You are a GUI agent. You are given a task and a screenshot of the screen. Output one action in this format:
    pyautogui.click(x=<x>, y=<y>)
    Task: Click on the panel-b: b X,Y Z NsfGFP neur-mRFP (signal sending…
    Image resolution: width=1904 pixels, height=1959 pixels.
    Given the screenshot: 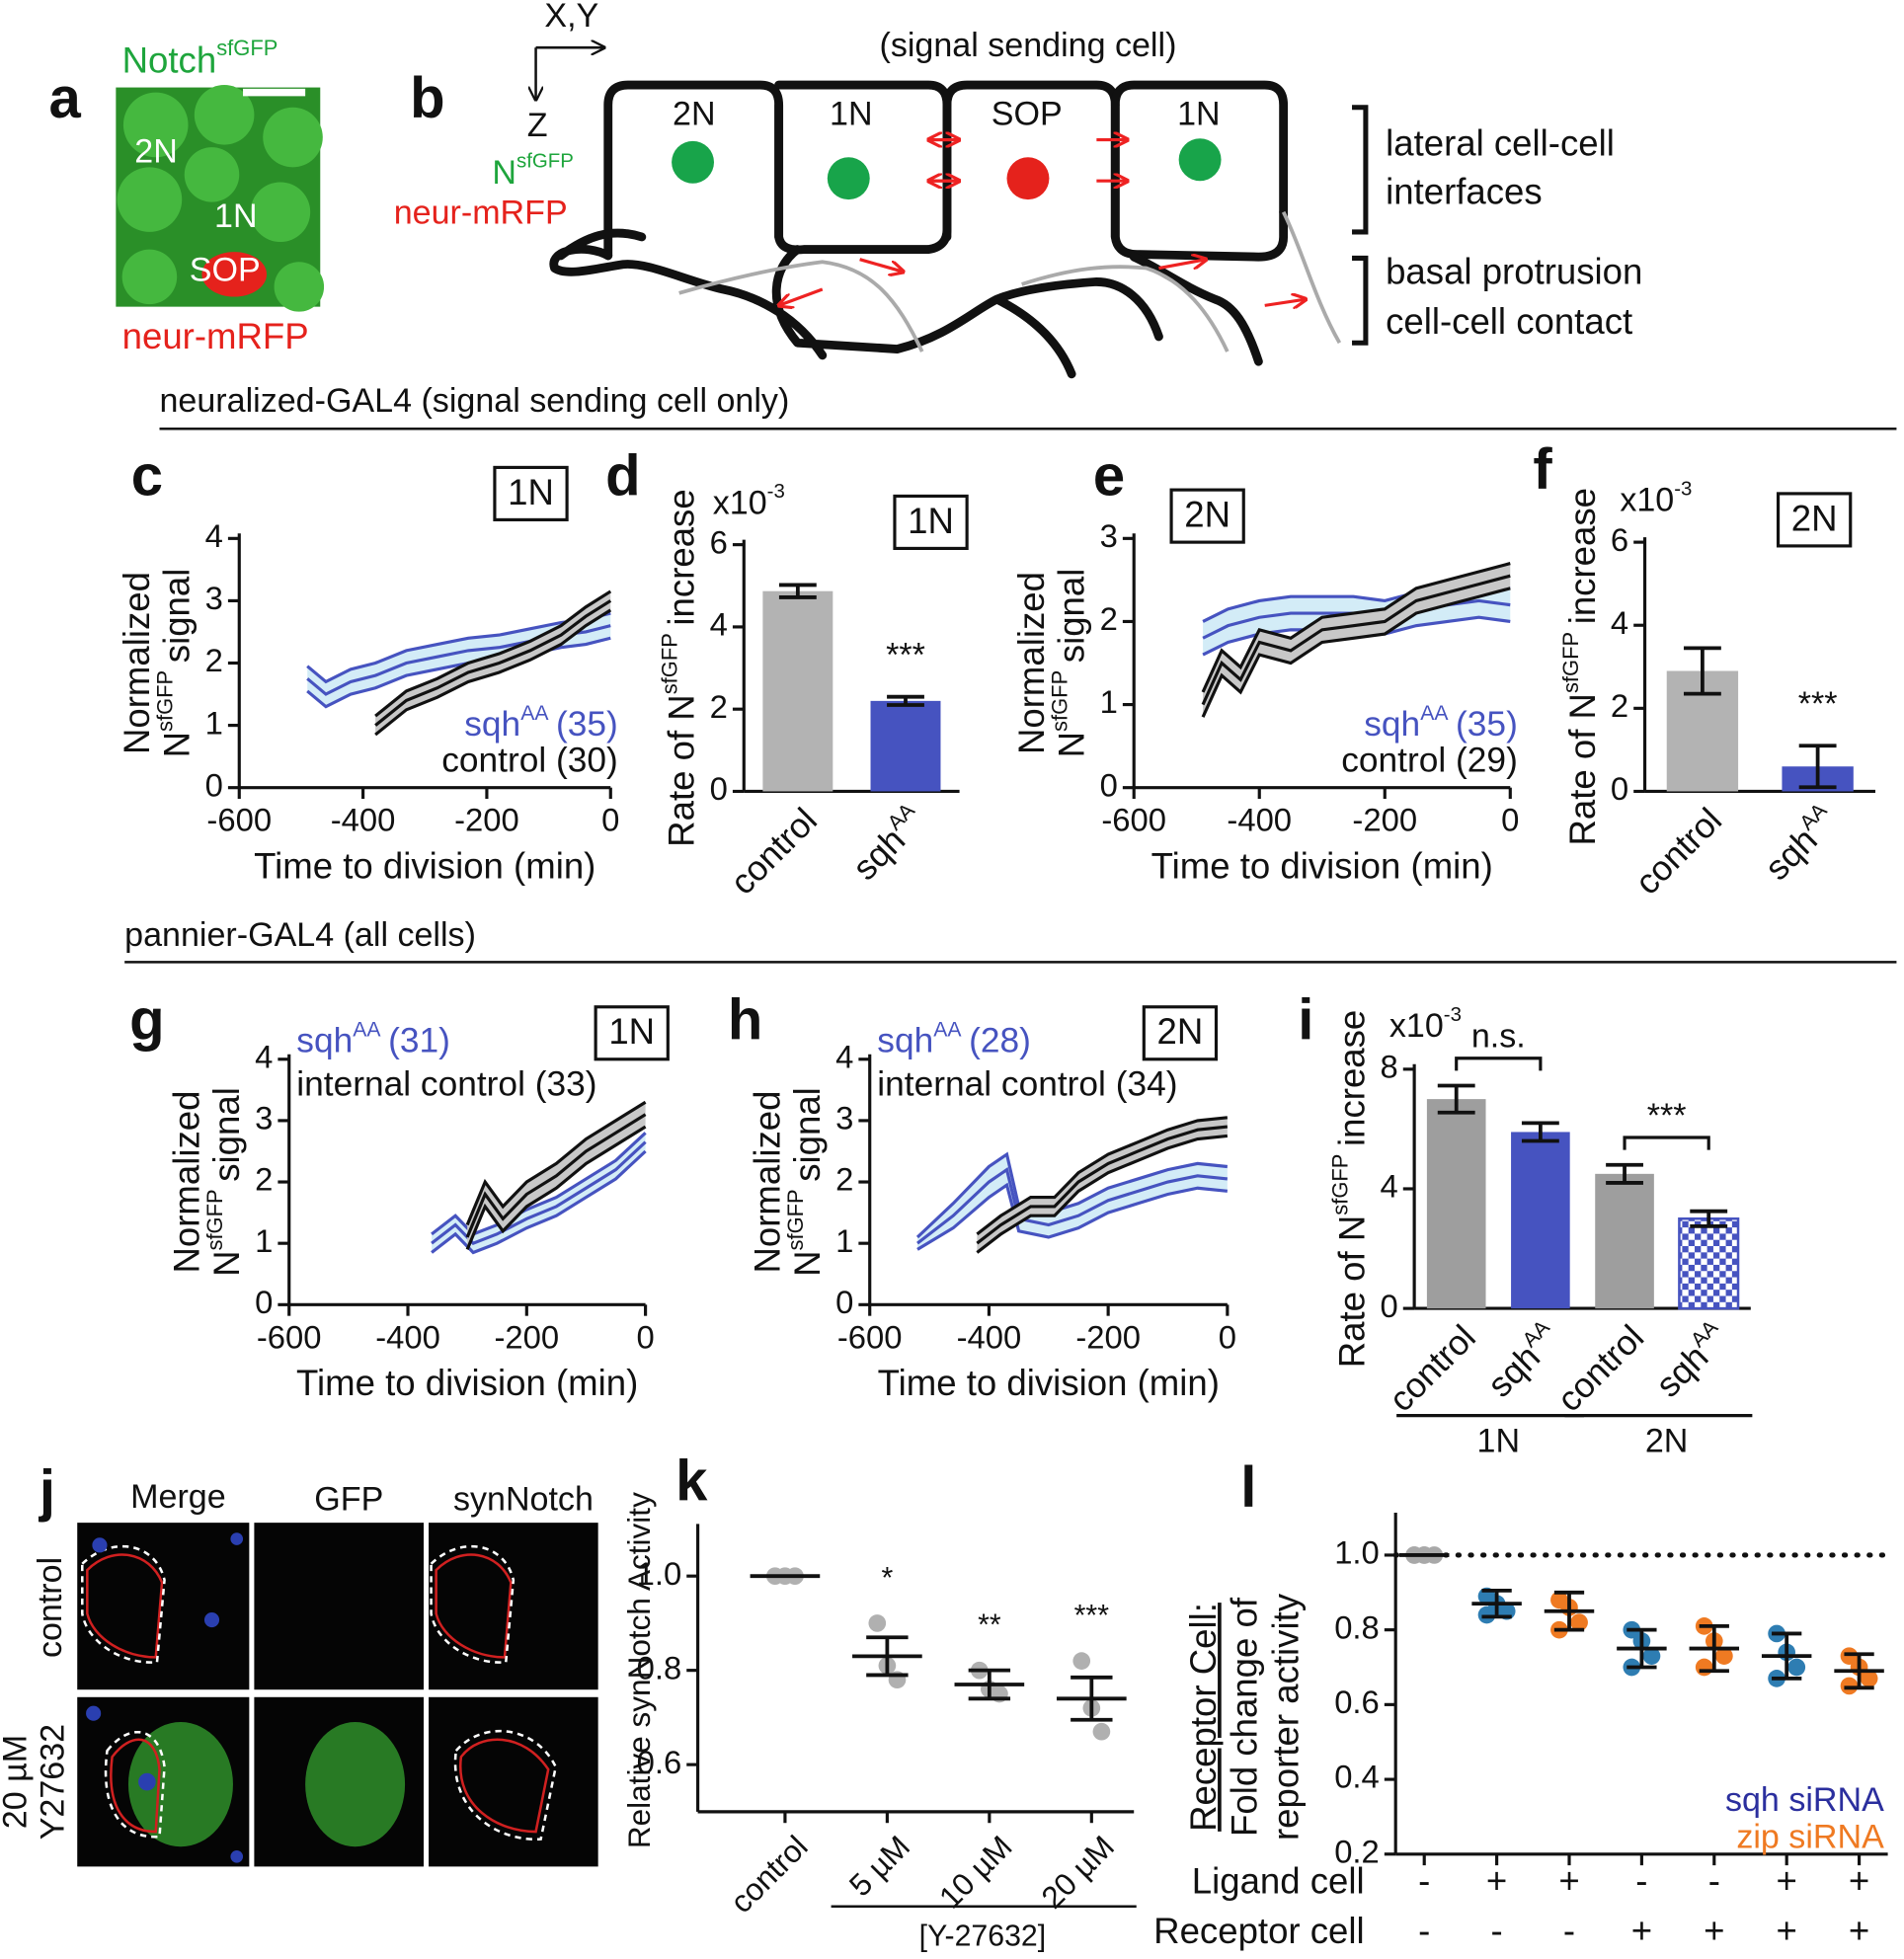 What is the action you would take?
    pyautogui.click(x=1018, y=189)
    